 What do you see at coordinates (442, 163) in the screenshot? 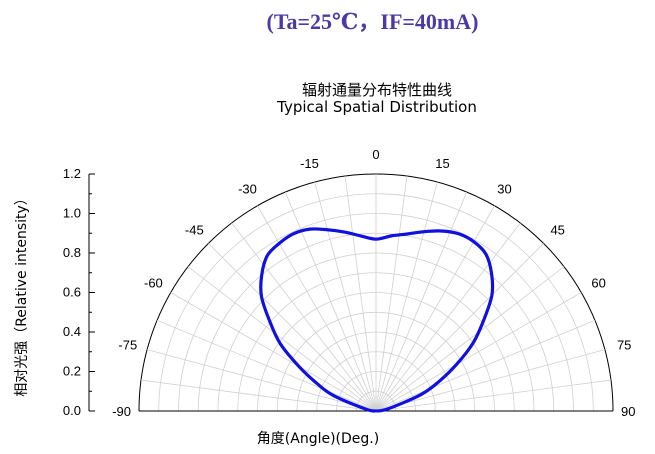
I see `angle-tick-label: 15` at bounding box center [442, 163].